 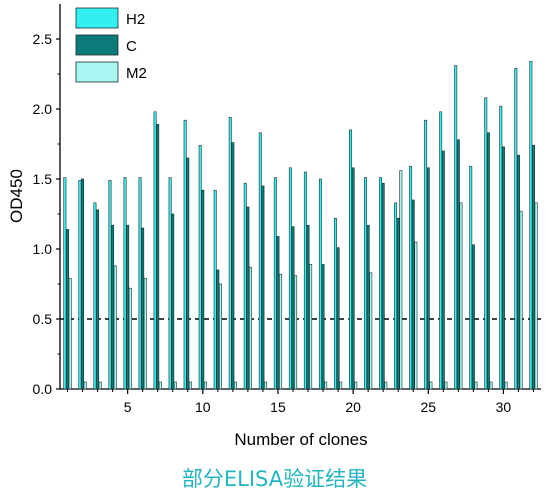 I want to click on y-tick-label: 1.5, so click(x=43, y=179).